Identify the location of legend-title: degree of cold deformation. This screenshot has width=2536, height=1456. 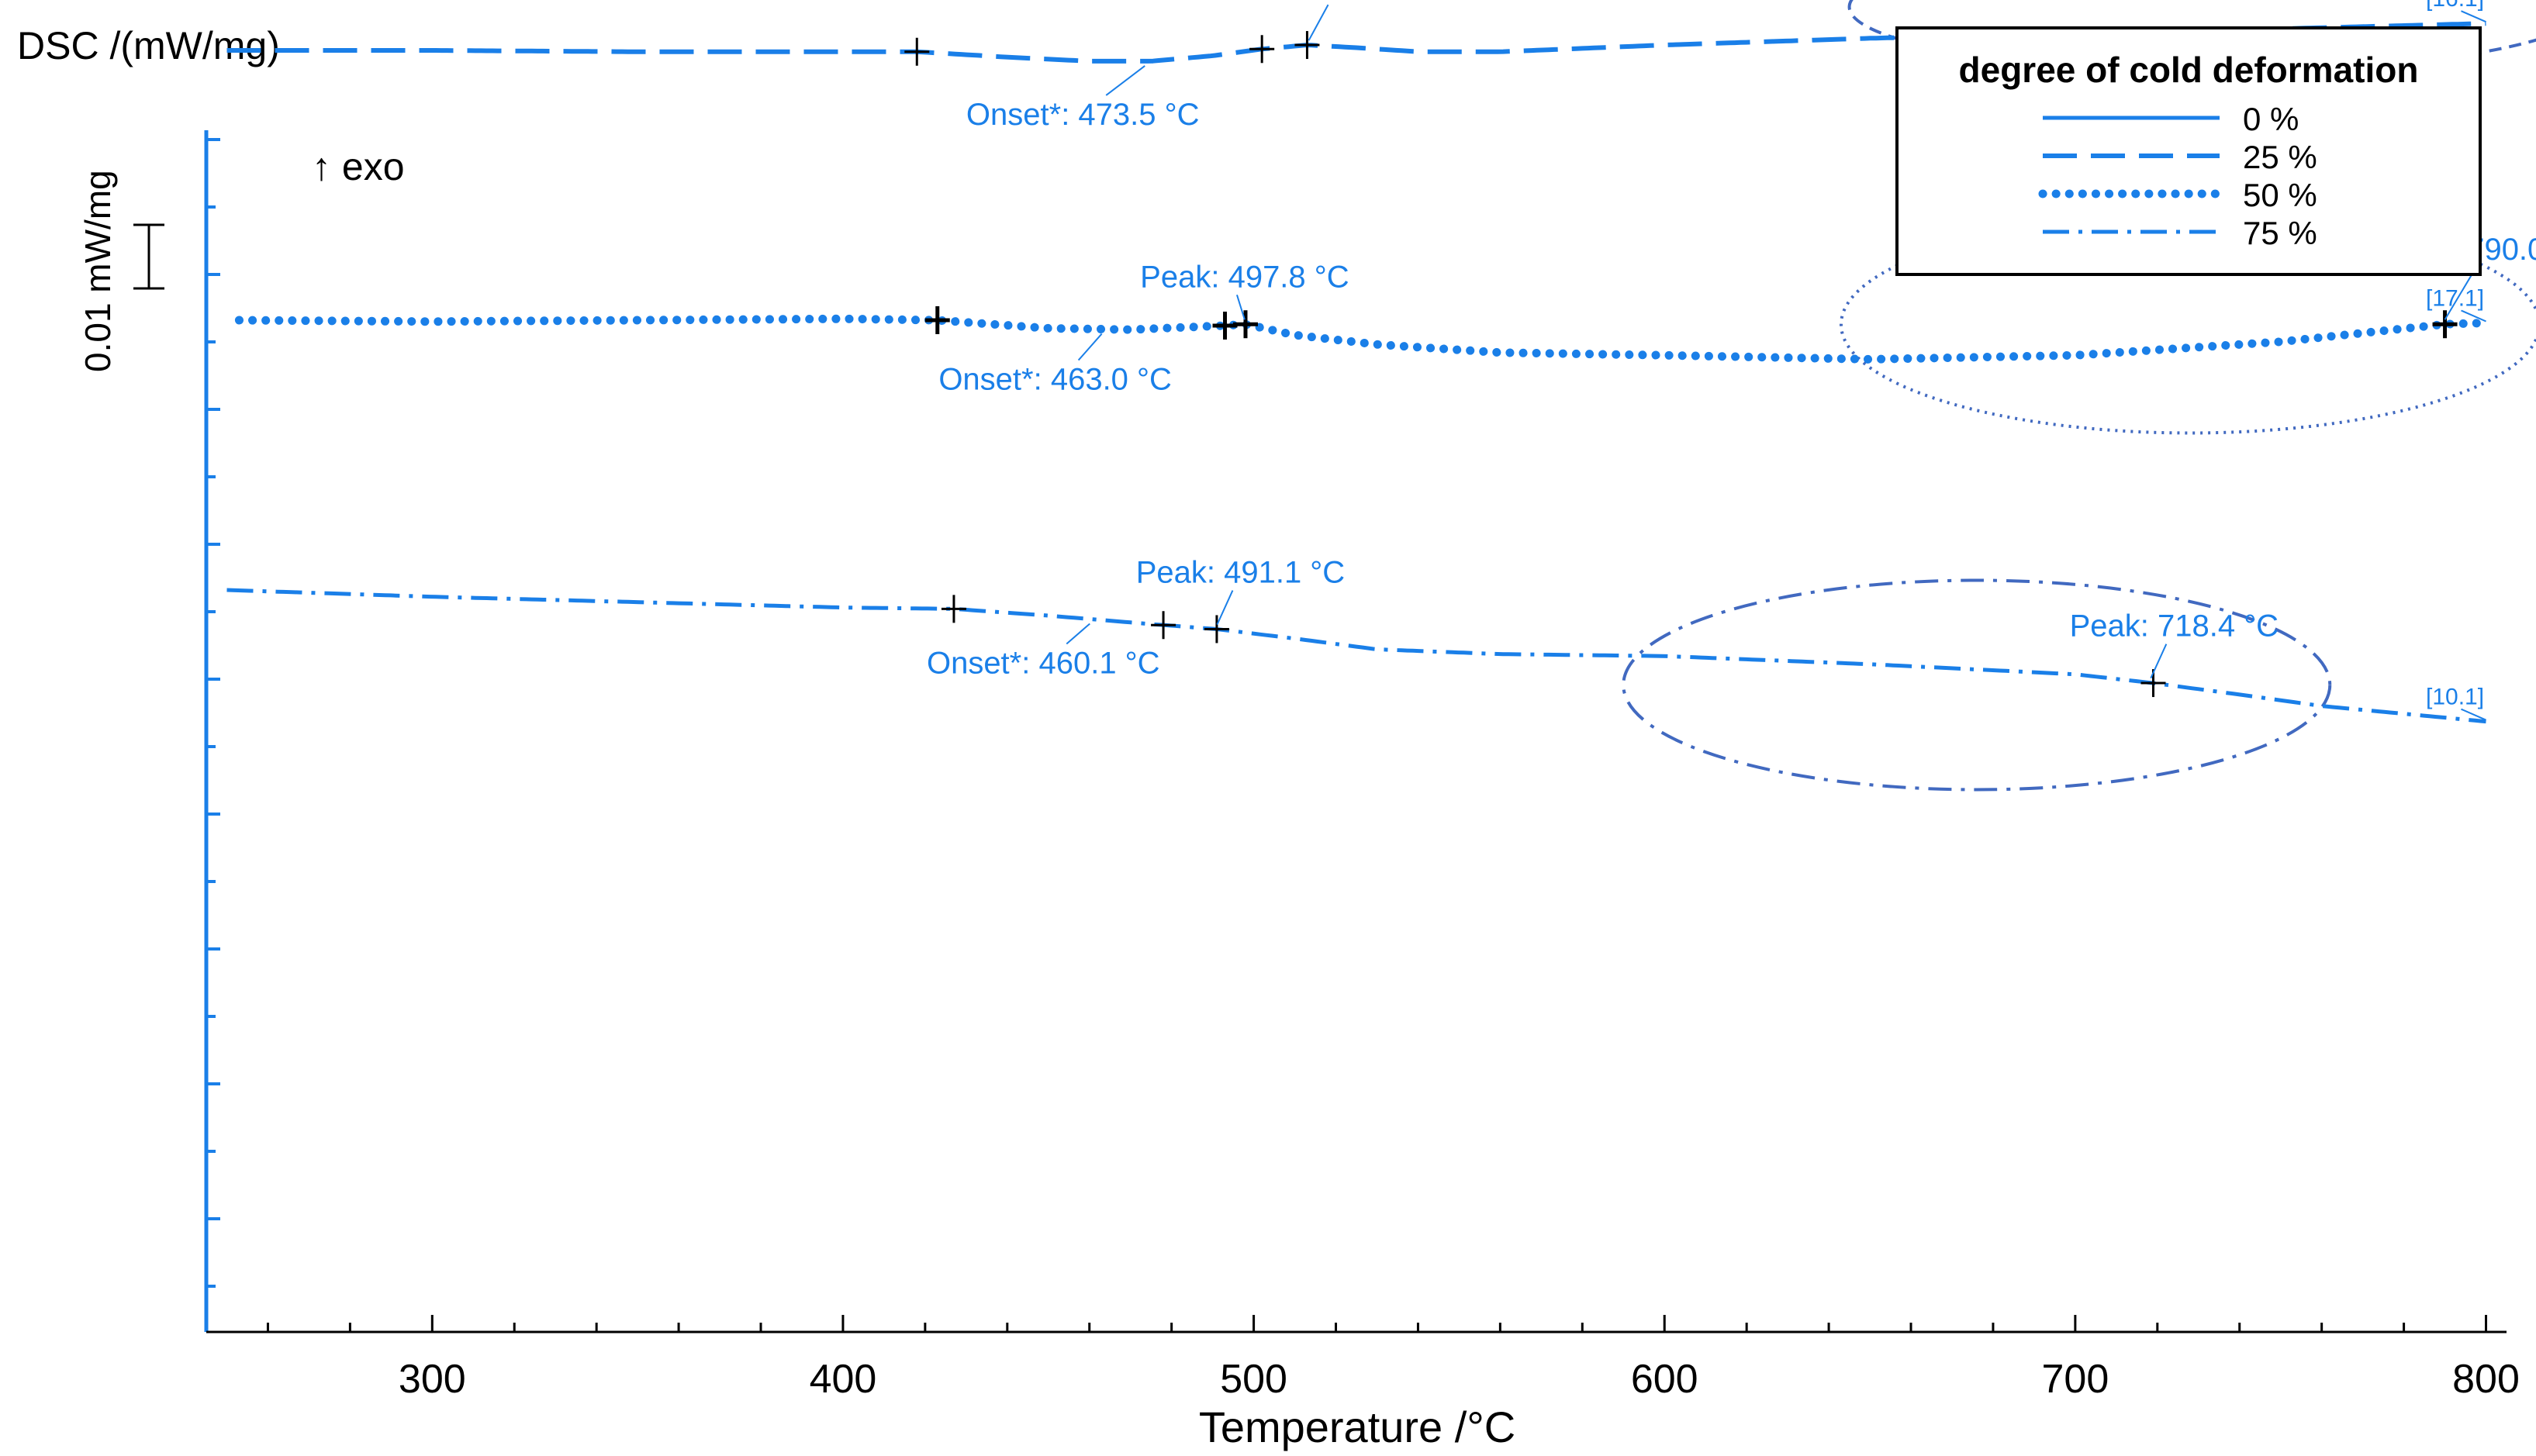
(2189, 70).